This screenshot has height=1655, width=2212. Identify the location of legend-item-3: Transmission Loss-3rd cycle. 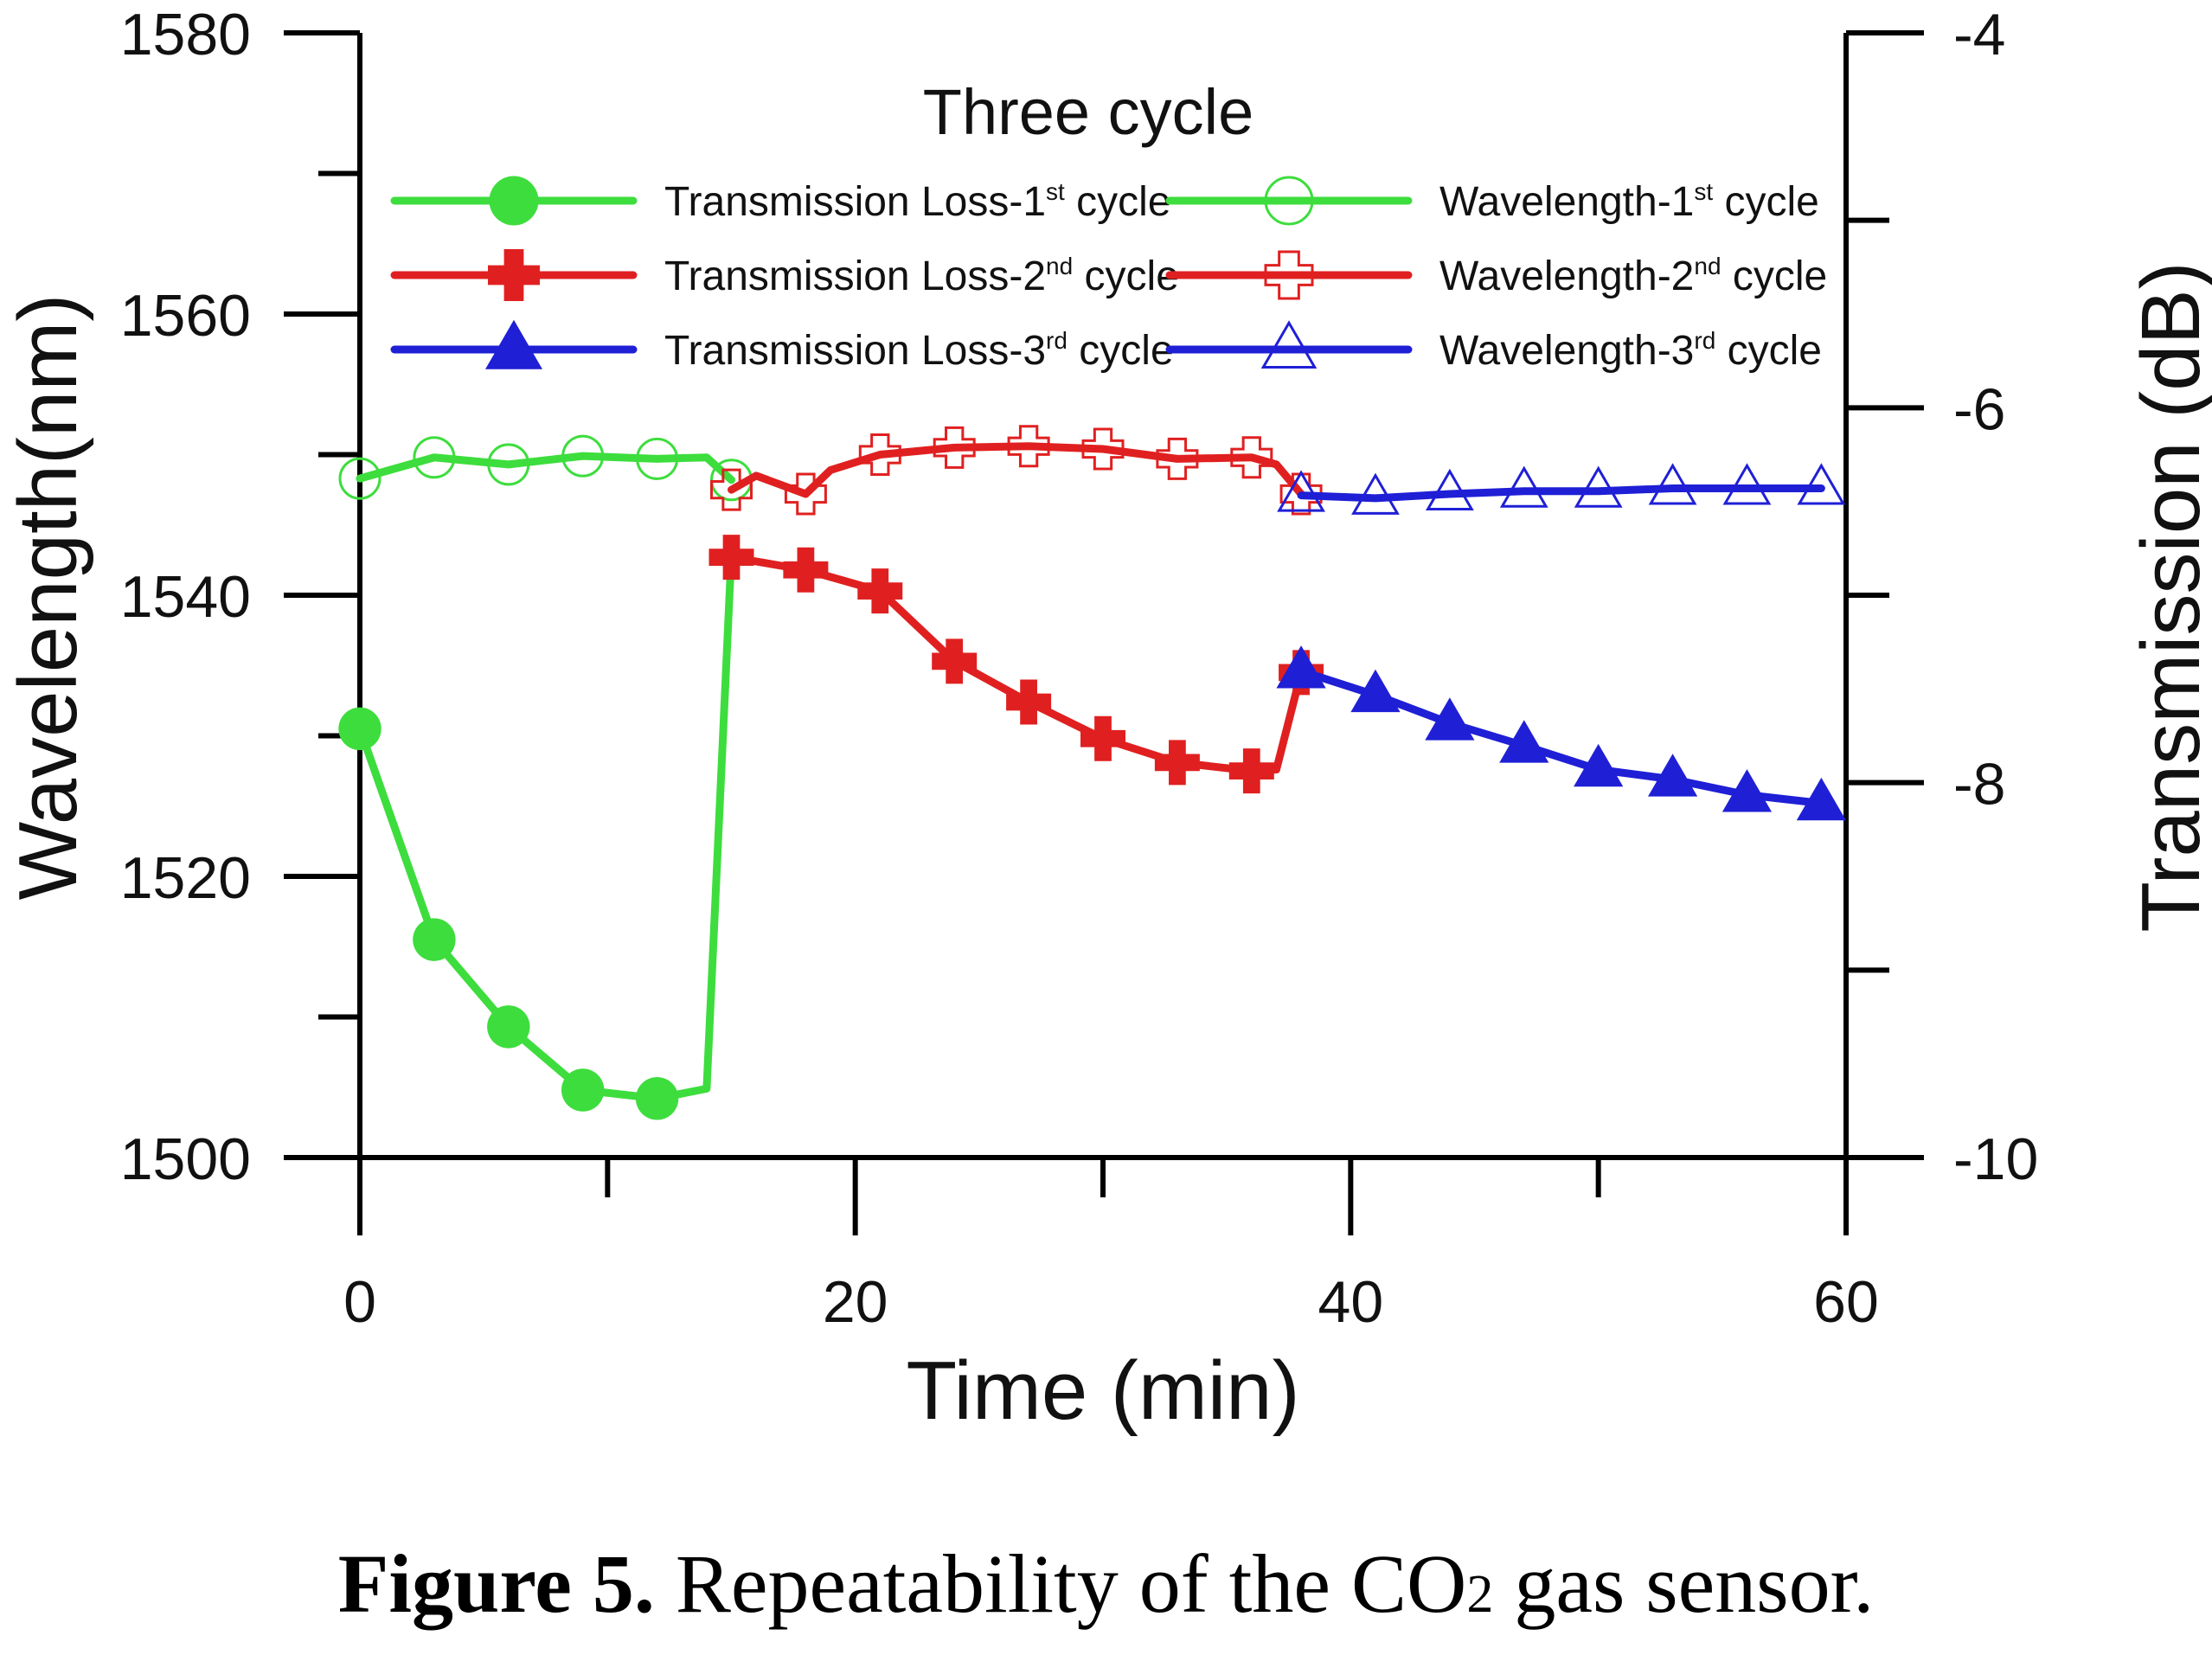
(782, 346).